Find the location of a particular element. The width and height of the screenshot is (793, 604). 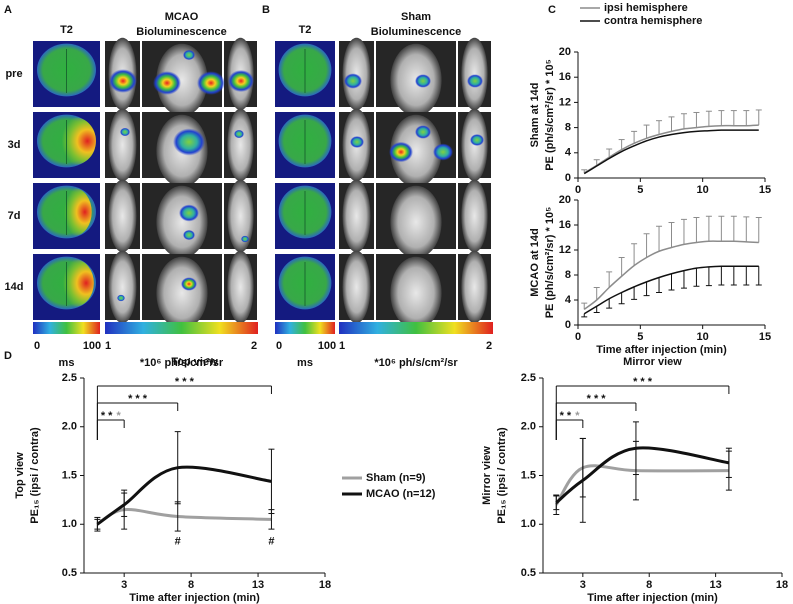

label: 2 is located at coordinates (489, 346).